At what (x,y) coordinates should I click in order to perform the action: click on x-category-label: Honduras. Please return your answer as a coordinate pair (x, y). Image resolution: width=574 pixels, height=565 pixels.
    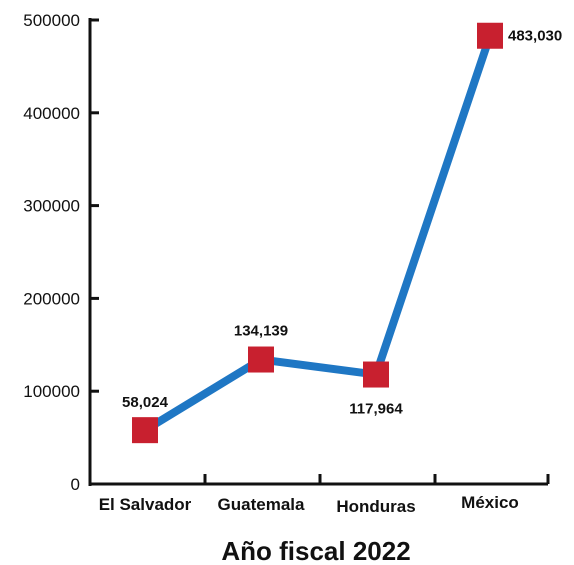
    Looking at the image, I should click on (375, 506).